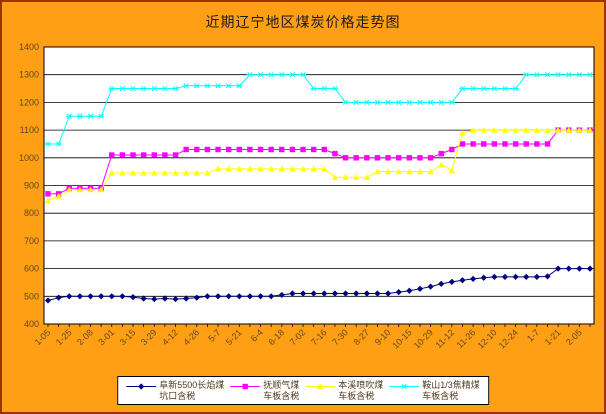 Image resolution: width=606 pixels, height=414 pixels. I want to click on legend-item-3: 鞍山1/3焦精煤 车板含税, so click(434, 391).